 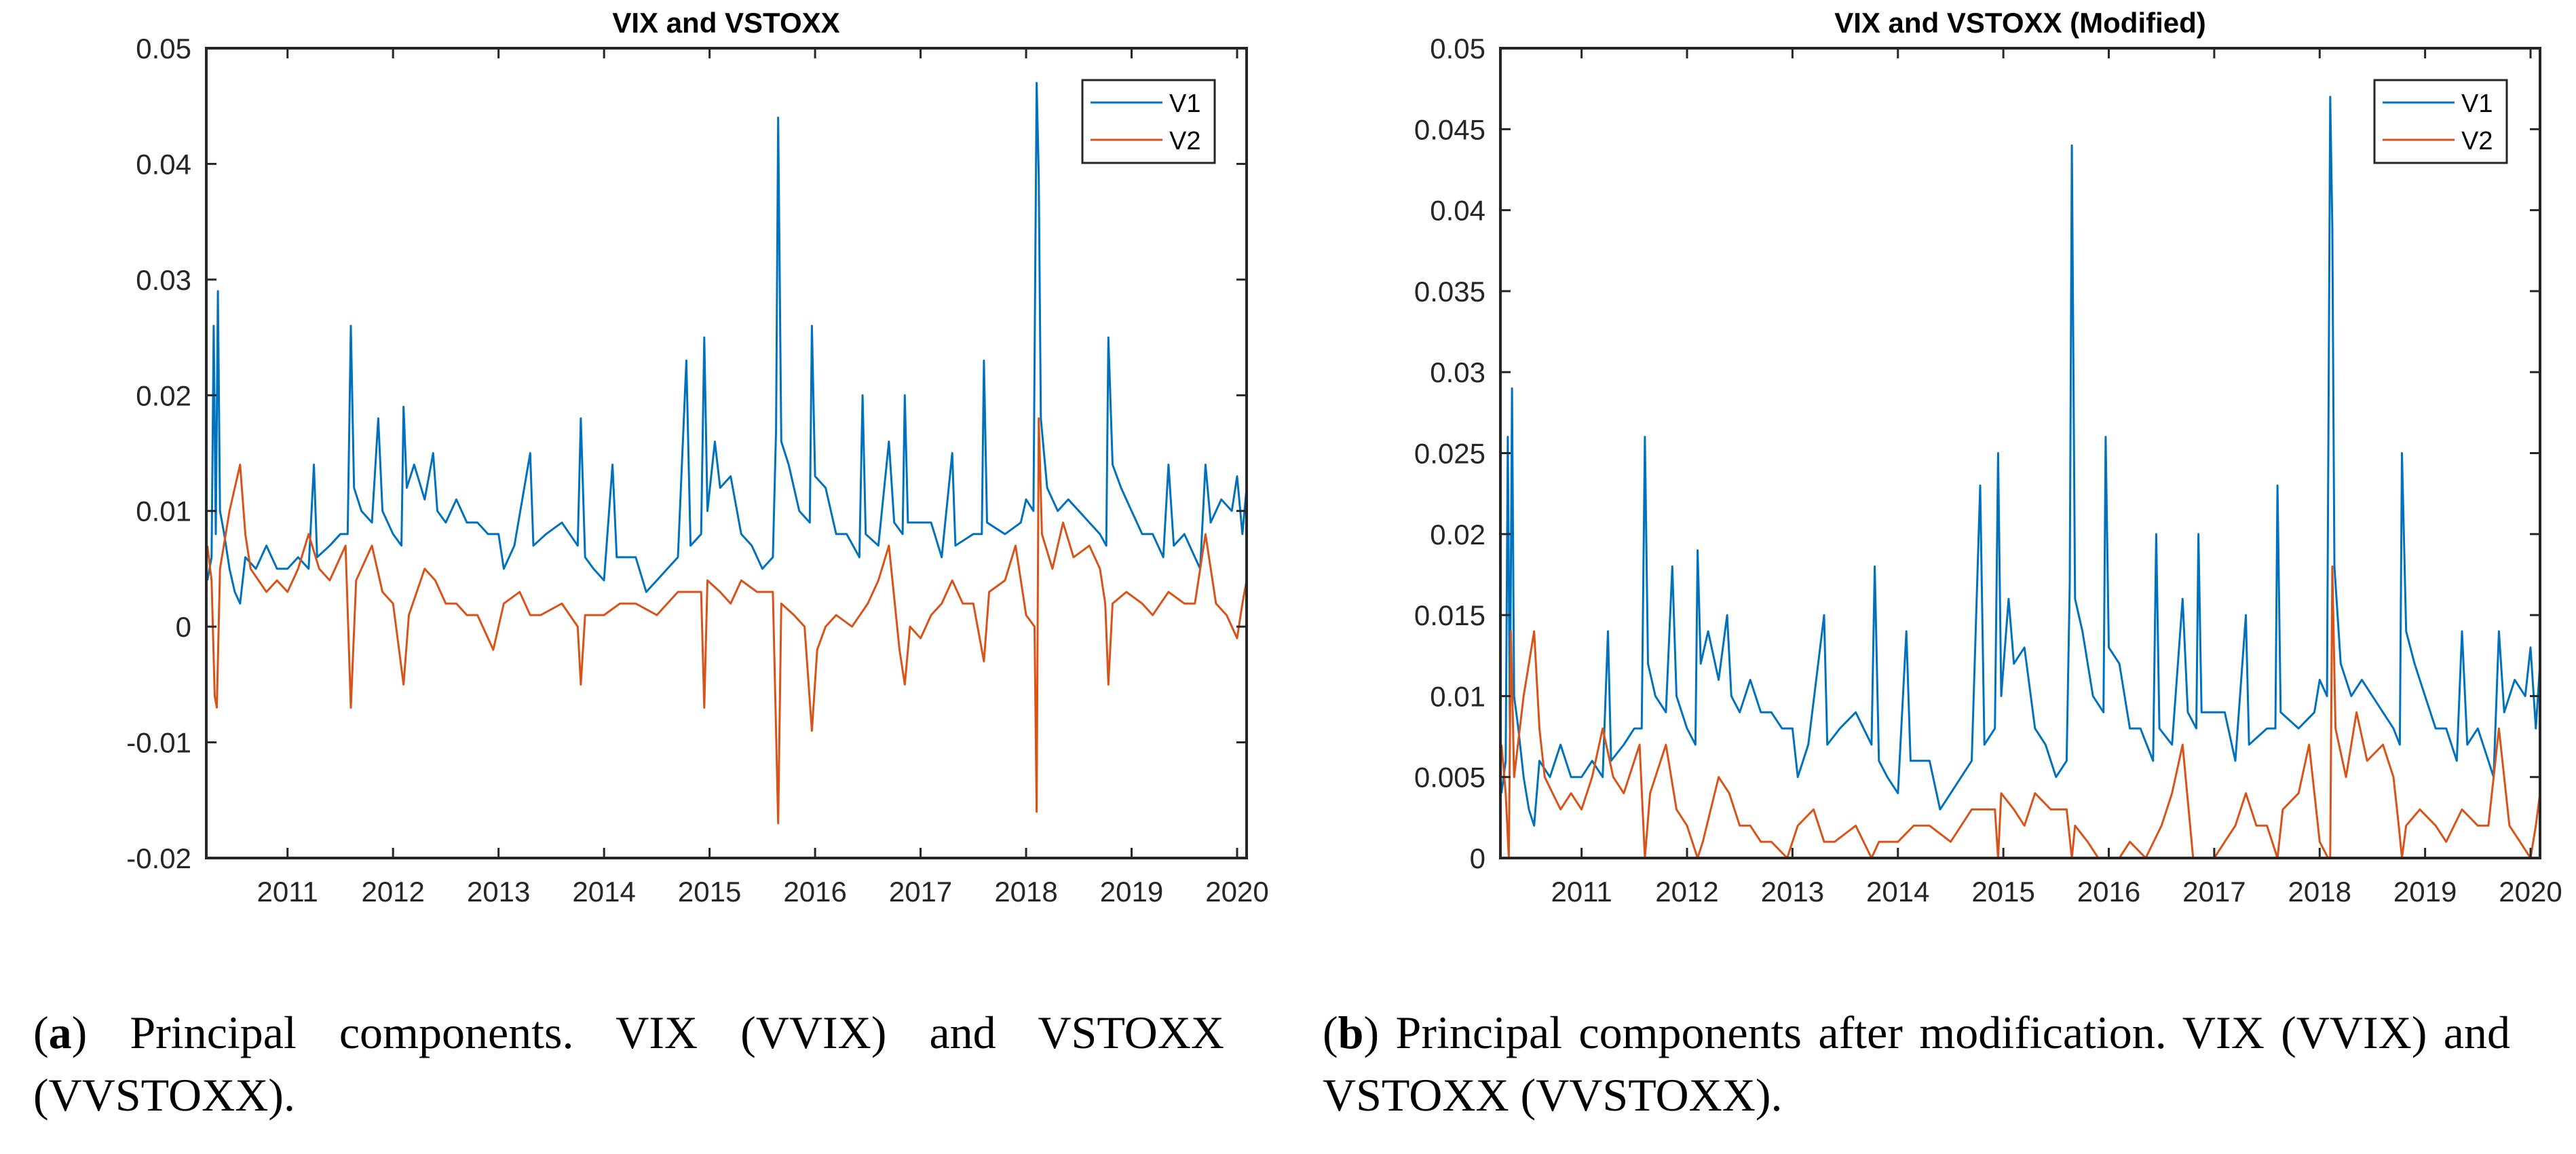 What do you see at coordinates (1450, 454) in the screenshot?
I see `y-tick-label: 0.025` at bounding box center [1450, 454].